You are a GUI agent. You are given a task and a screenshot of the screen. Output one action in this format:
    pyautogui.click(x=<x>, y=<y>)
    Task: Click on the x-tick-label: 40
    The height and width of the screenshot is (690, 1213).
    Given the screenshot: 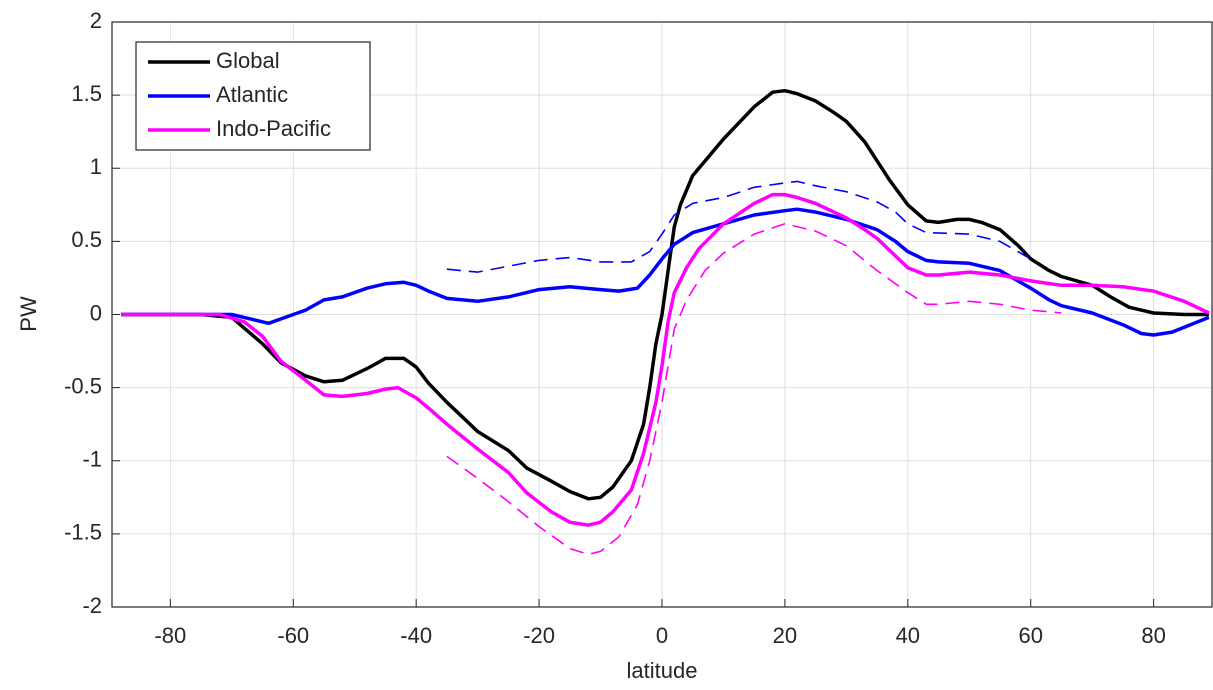 What is the action you would take?
    pyautogui.click(x=908, y=635)
    